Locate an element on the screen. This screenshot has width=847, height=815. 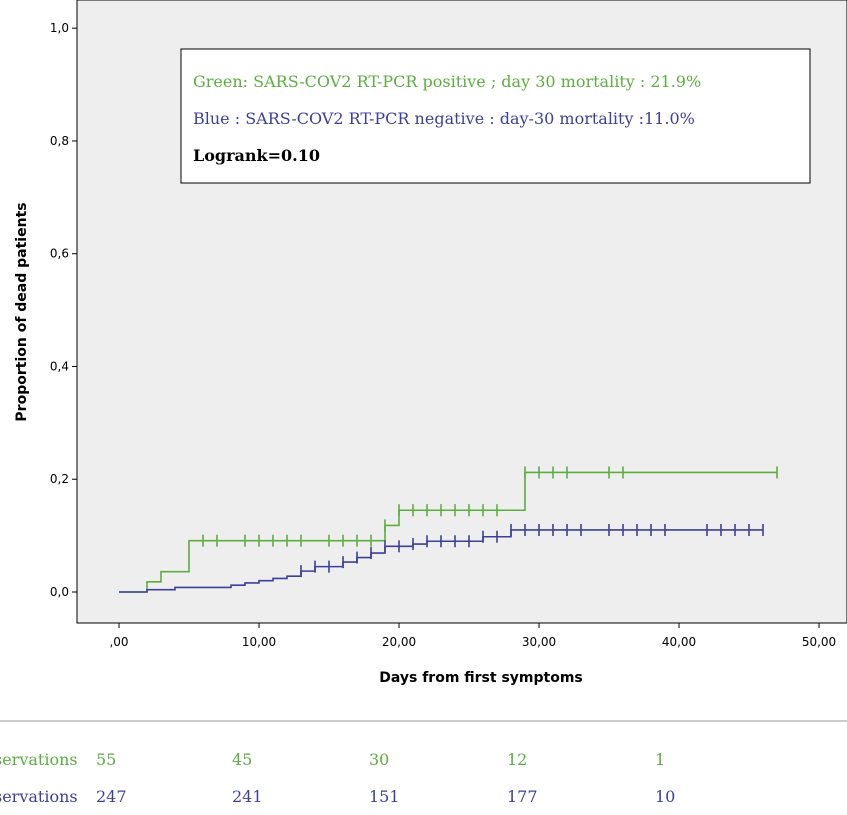
risk-value: 1 is located at coordinates (660, 759).